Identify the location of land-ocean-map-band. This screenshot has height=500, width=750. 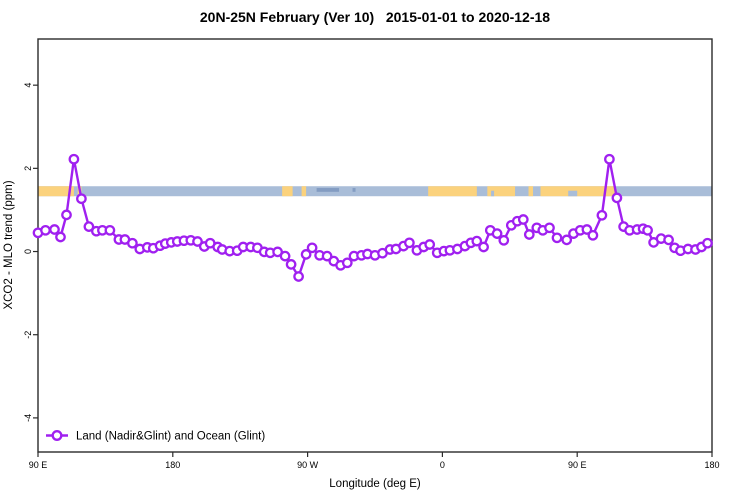
(375, 191).